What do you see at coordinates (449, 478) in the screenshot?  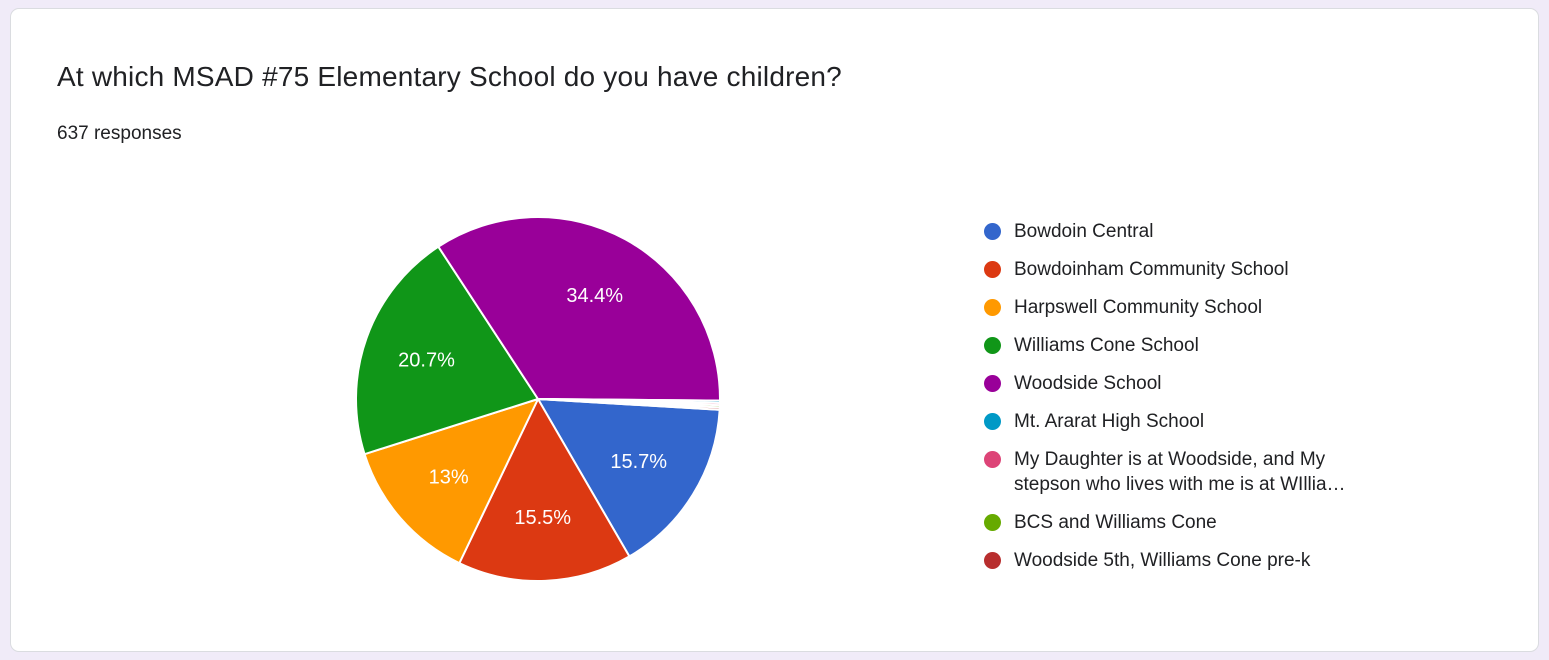 I see `pie-slice-label: 13%` at bounding box center [449, 478].